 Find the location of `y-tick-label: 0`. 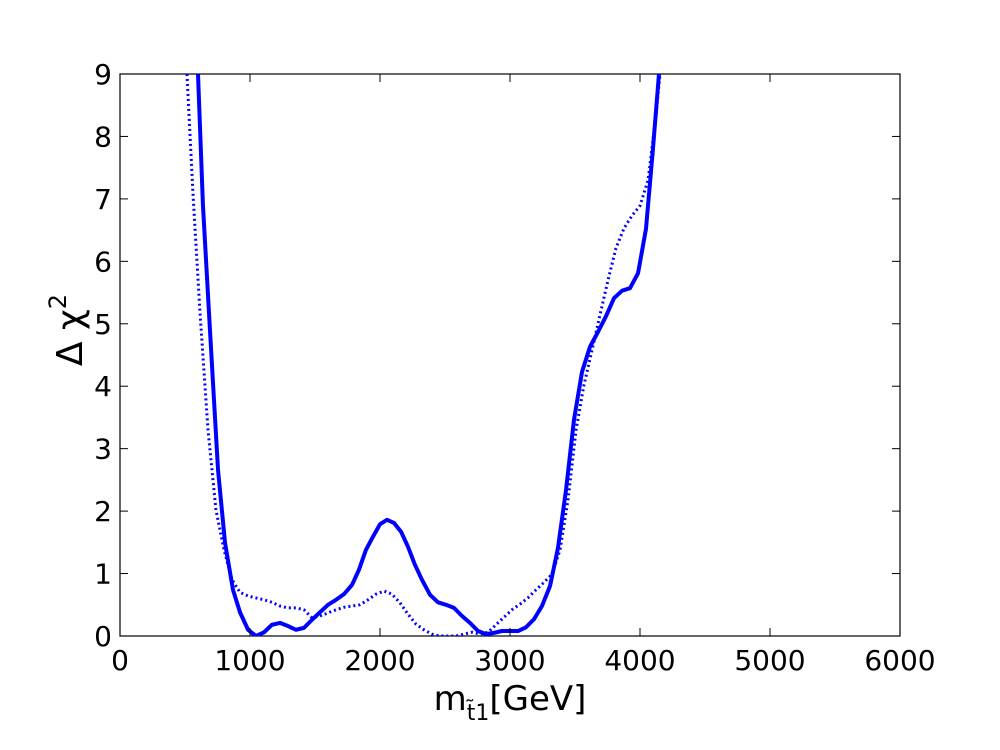

y-tick-label: 0 is located at coordinates (103, 636).